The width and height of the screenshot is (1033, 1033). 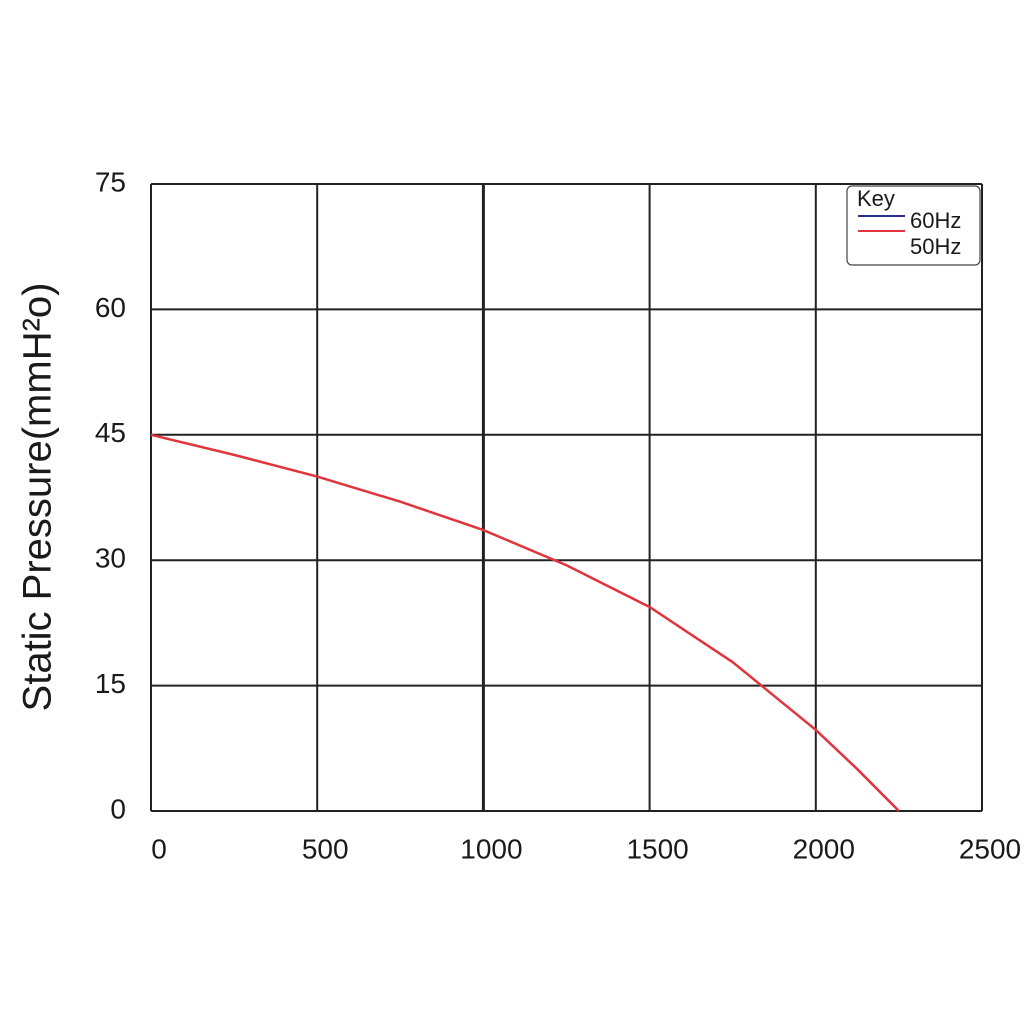 I want to click on y-axis-label: Static Pressure(mmH²o), so click(x=38, y=497).